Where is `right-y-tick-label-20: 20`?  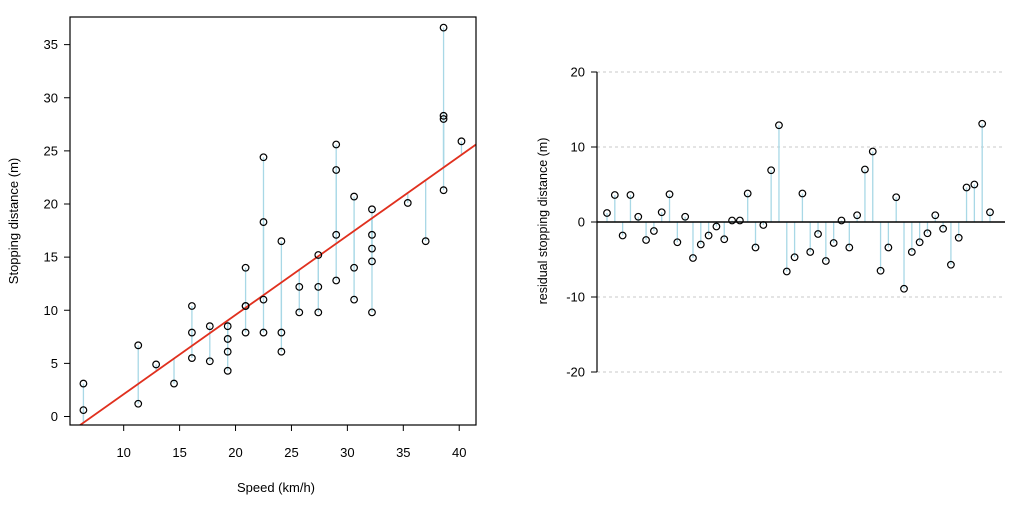 right-y-tick-label-20: 20 is located at coordinates (578, 72).